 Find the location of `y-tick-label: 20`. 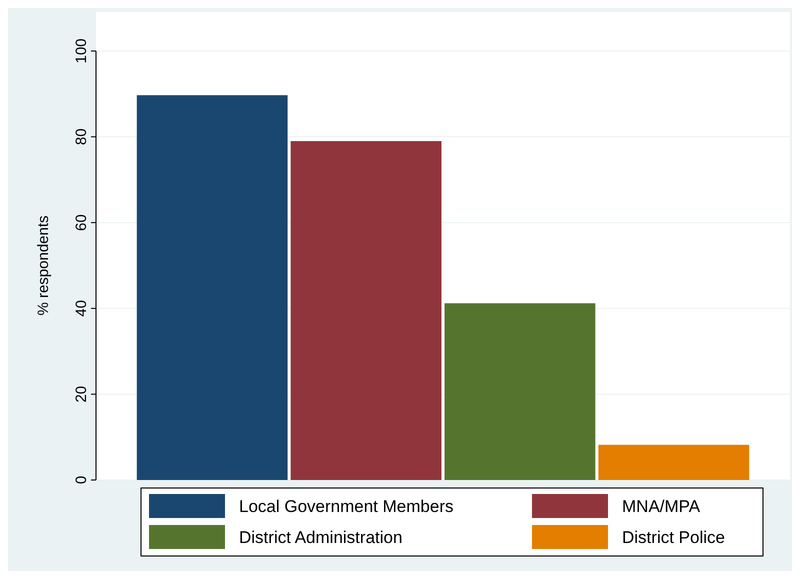

y-tick-label: 20 is located at coordinates (81, 394).